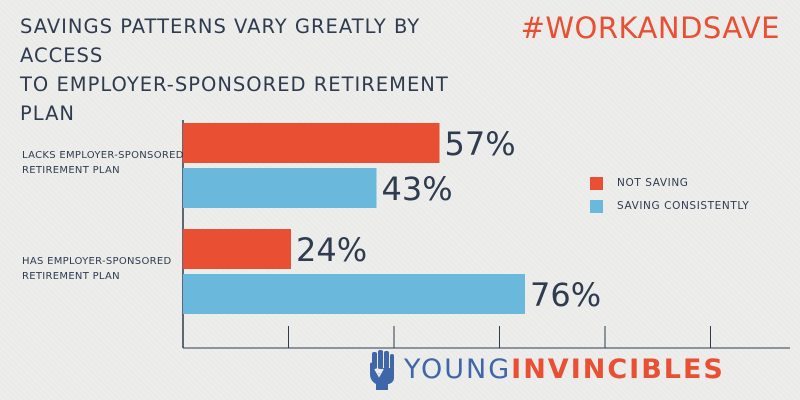 This screenshot has height=400, width=800. What do you see at coordinates (234, 99) in the screenshot?
I see `chart-title-line-2: TO EMPLOYER-SPONSORED RETIREMENT PLAN` at bounding box center [234, 99].